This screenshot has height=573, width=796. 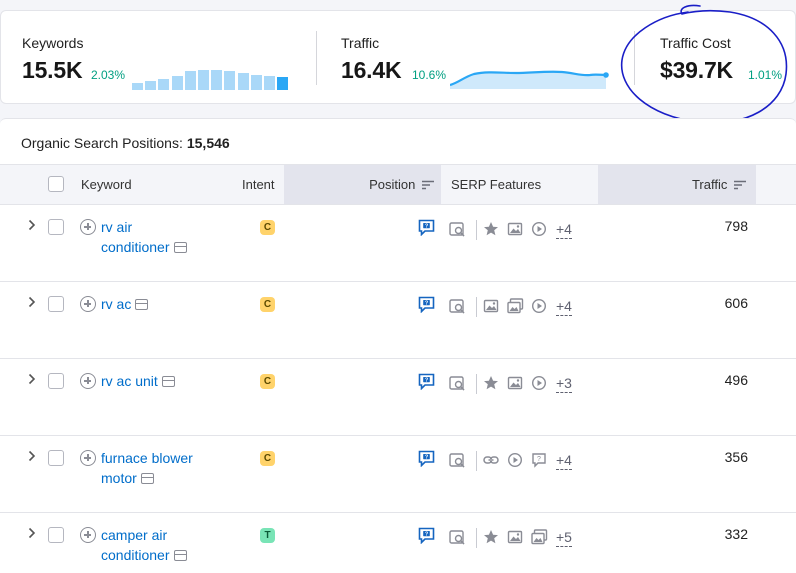 What do you see at coordinates (166, 545) in the screenshot?
I see `keyword-link: camper air conditioner` at bounding box center [166, 545].